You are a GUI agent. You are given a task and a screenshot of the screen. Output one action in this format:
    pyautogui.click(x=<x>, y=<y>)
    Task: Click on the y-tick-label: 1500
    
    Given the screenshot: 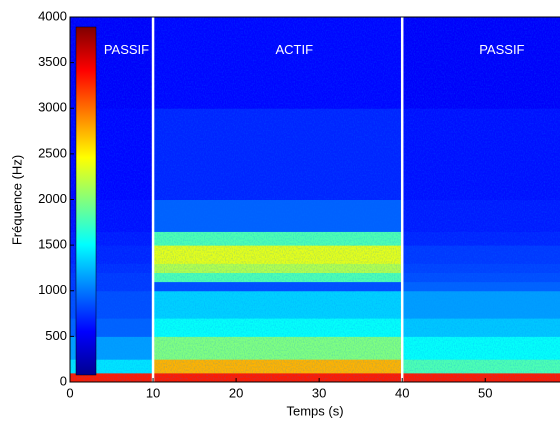 What is the action you would take?
    pyautogui.click(x=52, y=244)
    